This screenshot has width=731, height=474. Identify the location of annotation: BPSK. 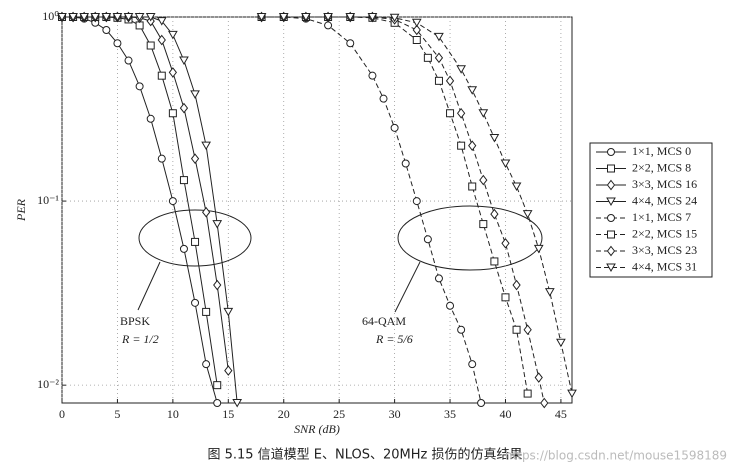
(135, 321).